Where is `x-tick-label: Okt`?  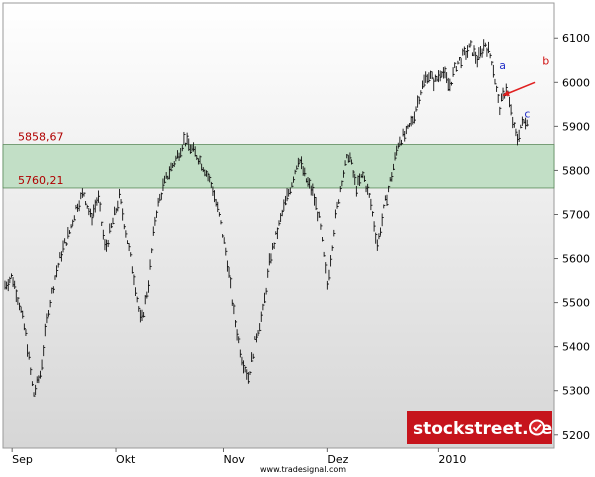
x-tick-label: Okt is located at coordinates (126, 459).